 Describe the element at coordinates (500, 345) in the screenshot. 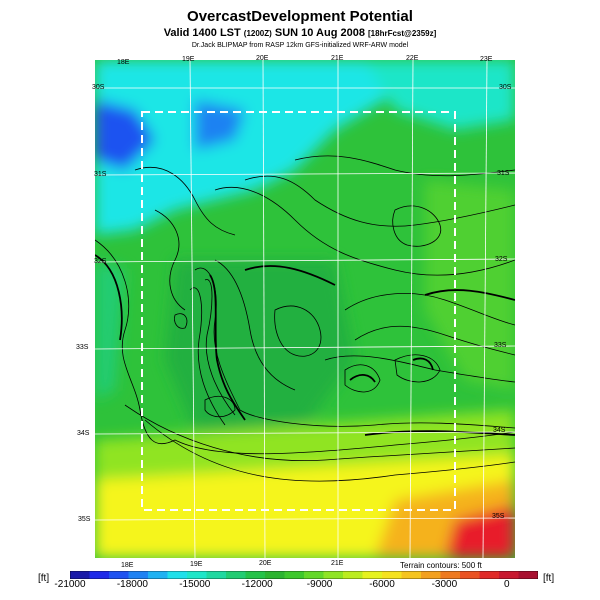

I see `lat-label-right: 33S` at that location.